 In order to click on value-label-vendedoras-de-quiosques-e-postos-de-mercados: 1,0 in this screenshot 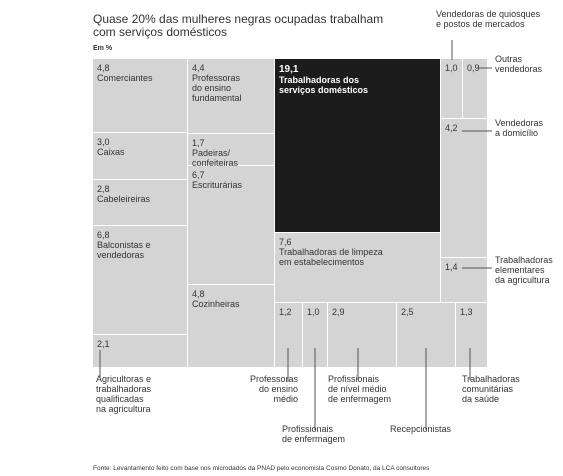, I will do `click(451, 68)`.